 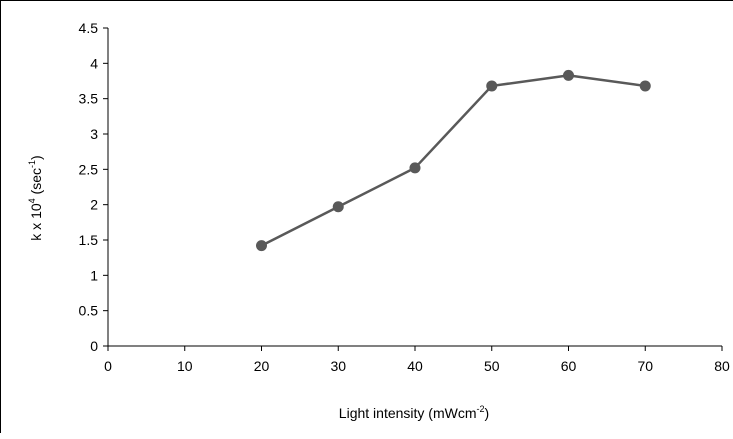 What do you see at coordinates (408, 413) in the screenshot?
I see `x-axis-label-base: Light intensity (mWcm` at bounding box center [408, 413].